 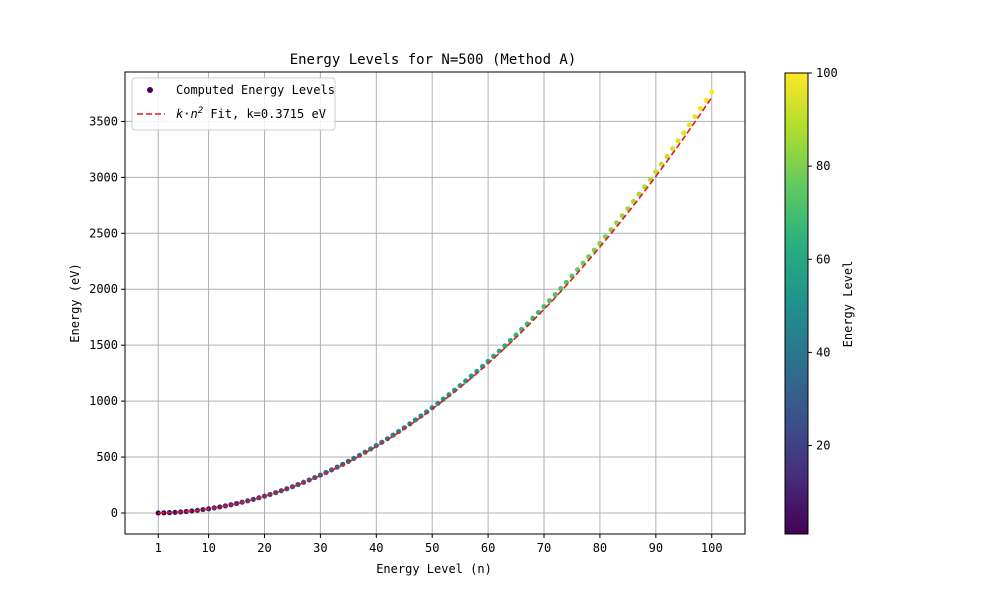 I want to click on x-tick-label: 30, so click(x=320, y=548).